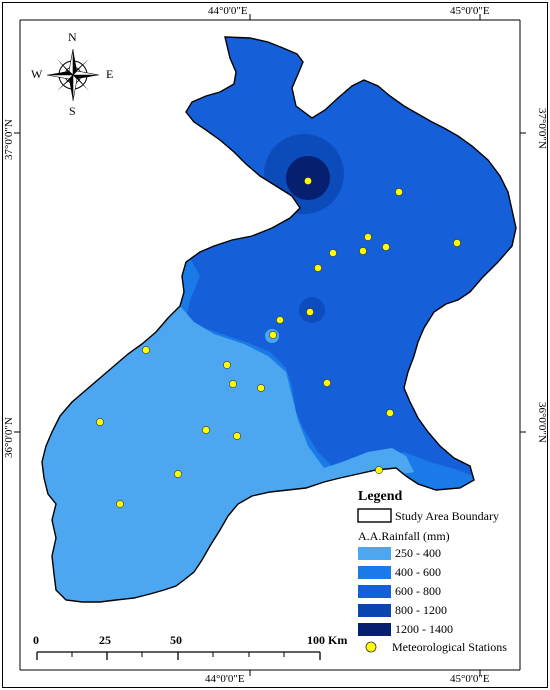 The width and height of the screenshot is (550, 690). Describe the element at coordinates (36, 640) in the screenshot. I see `scale-label-0: 0` at that location.